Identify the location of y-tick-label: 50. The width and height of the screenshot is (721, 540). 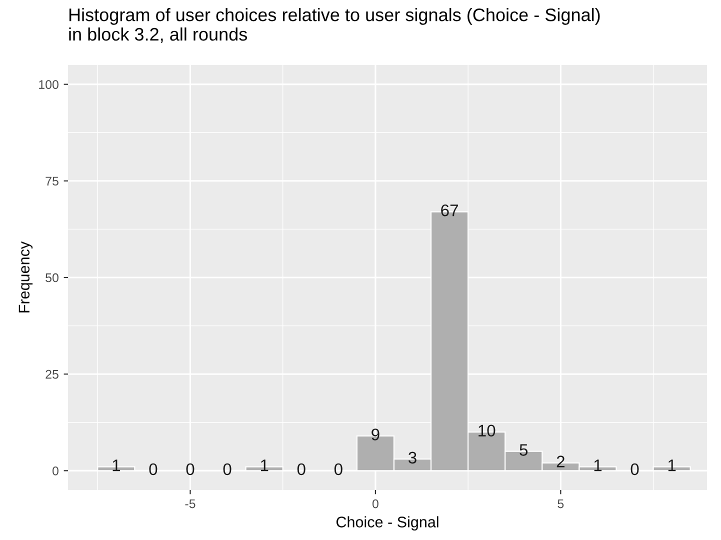
(52, 277).